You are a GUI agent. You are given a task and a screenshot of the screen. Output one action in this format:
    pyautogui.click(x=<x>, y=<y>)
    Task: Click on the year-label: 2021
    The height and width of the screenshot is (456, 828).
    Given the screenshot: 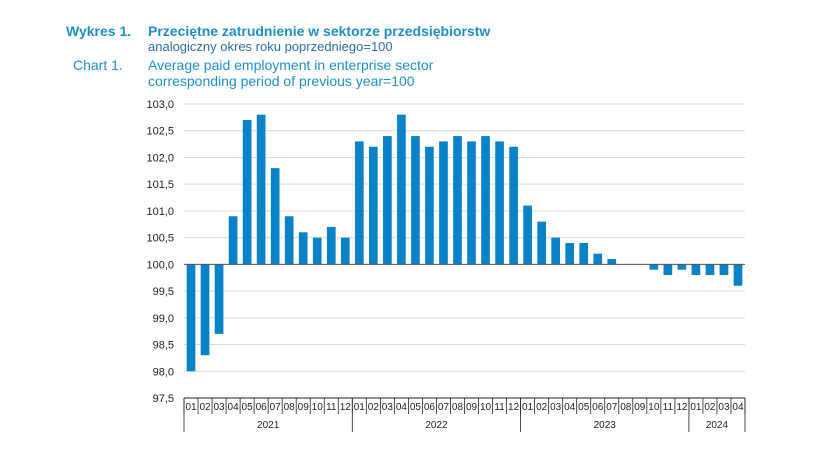 What is the action you would take?
    pyautogui.click(x=268, y=425)
    